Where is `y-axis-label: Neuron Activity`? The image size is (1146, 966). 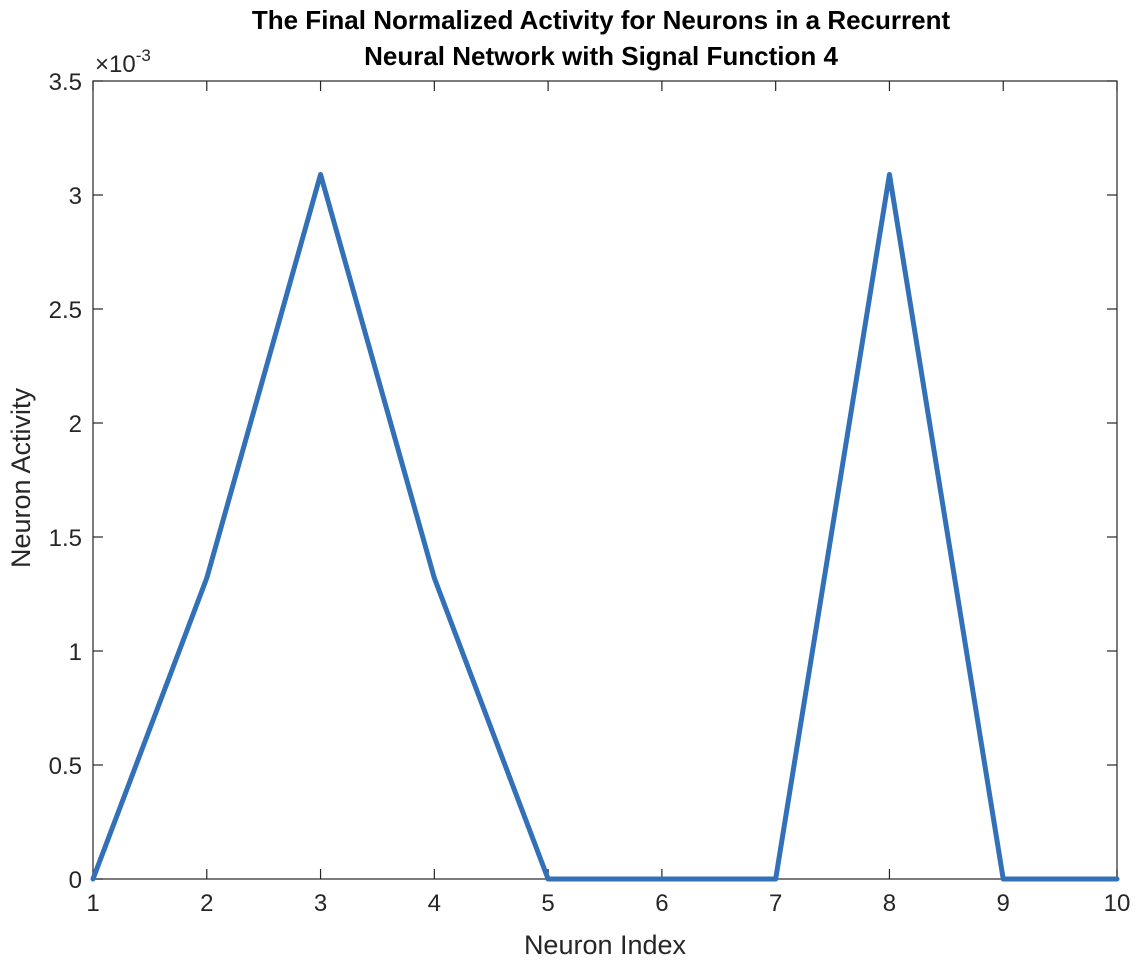
y-axis-label: Neuron Activity is located at coordinates (21, 477).